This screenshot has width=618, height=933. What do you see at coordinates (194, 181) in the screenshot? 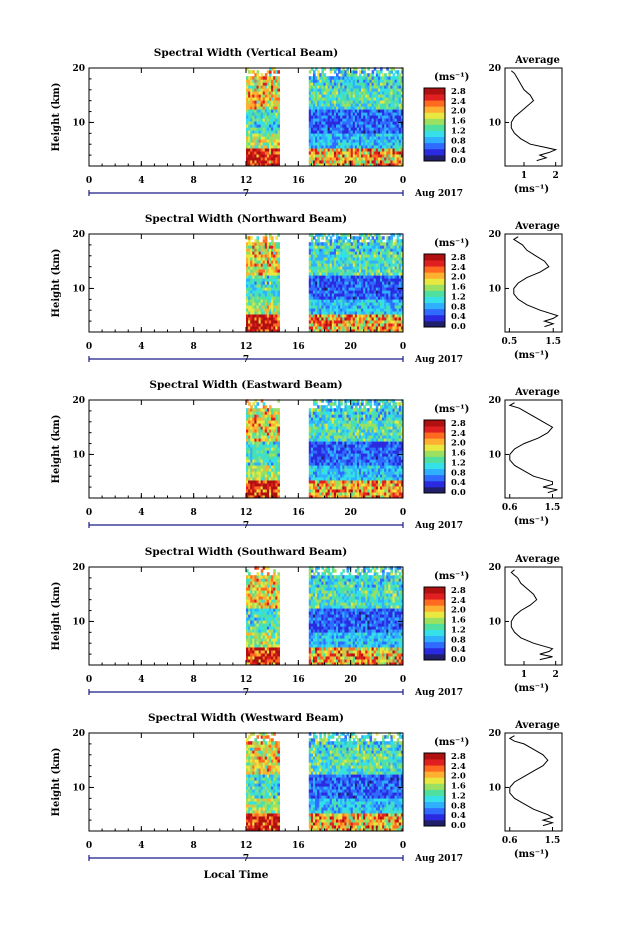
I see `x-tick-label: 8` at bounding box center [194, 181].